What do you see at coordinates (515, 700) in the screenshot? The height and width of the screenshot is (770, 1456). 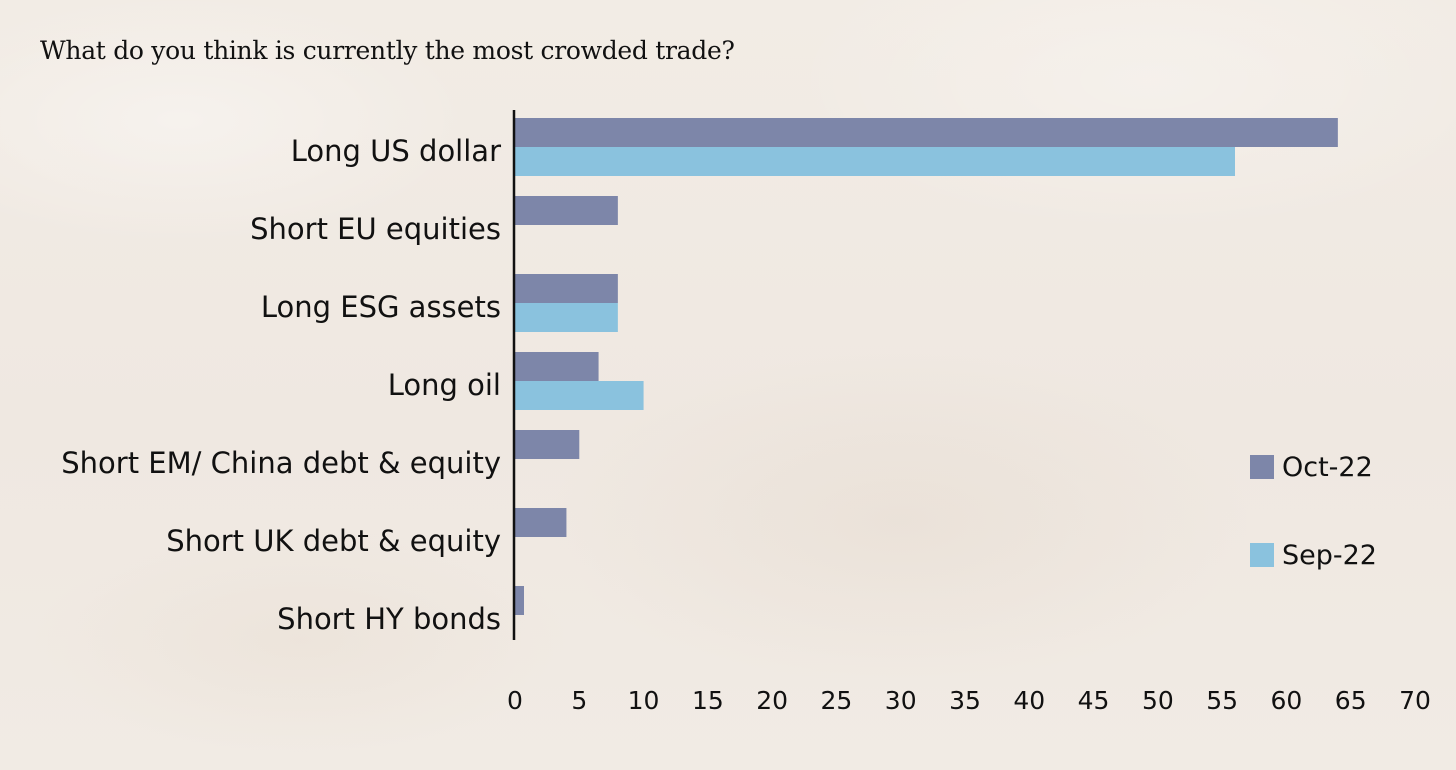 I see `x-tick-label-0: 0` at bounding box center [515, 700].